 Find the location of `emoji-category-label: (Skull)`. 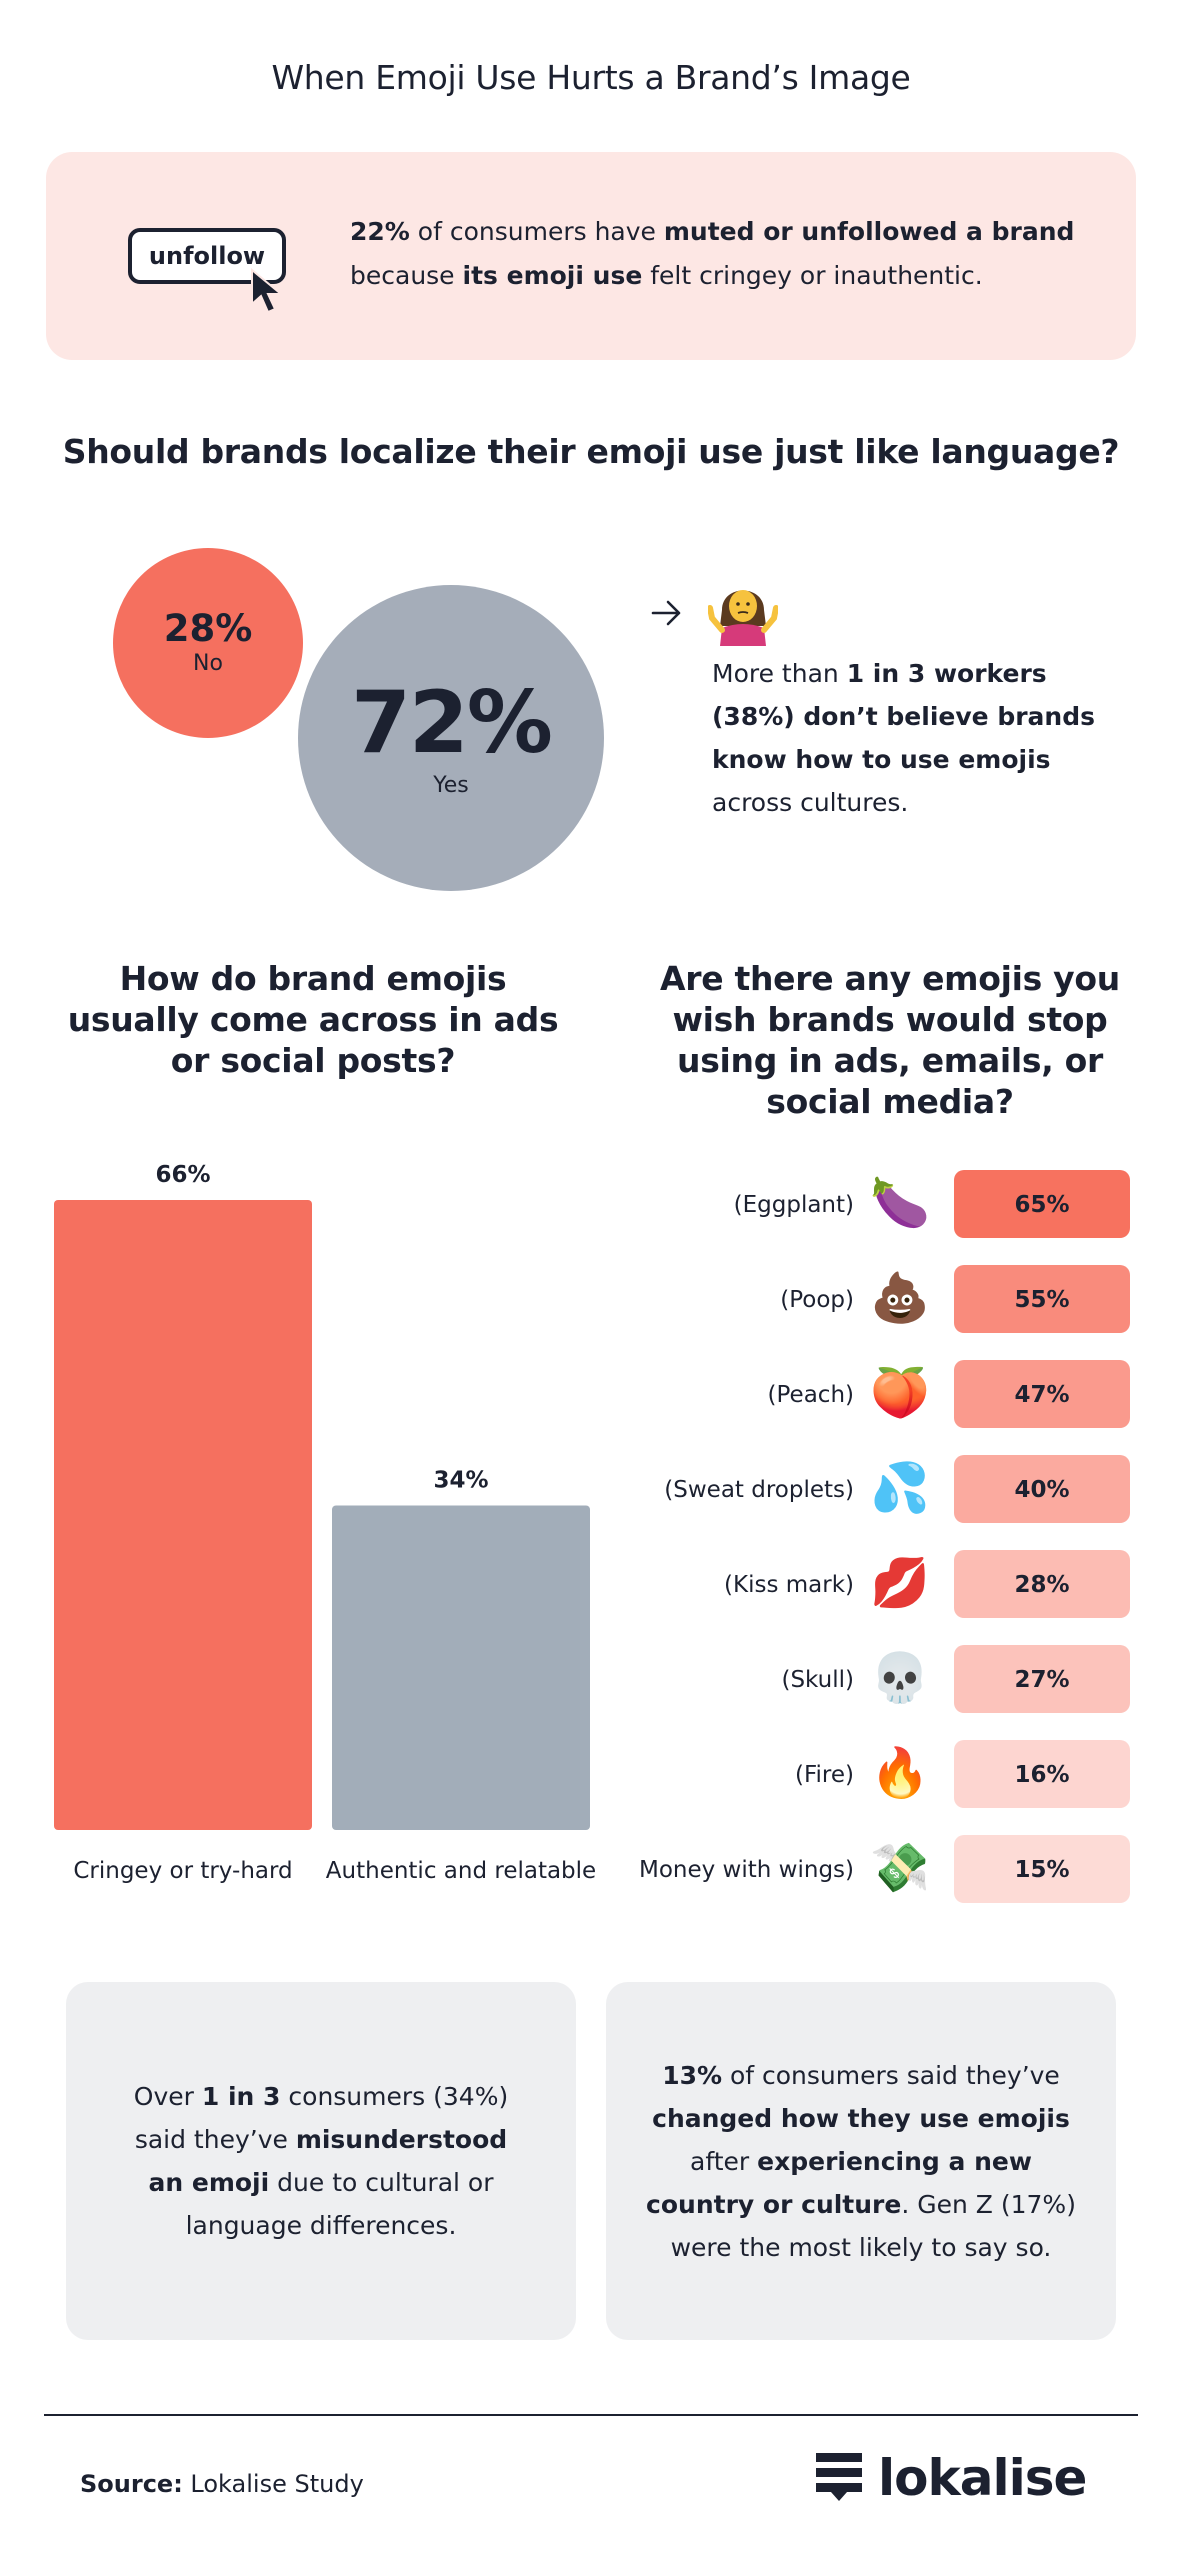

emoji-category-label: (Skull) is located at coordinates (817, 1680).